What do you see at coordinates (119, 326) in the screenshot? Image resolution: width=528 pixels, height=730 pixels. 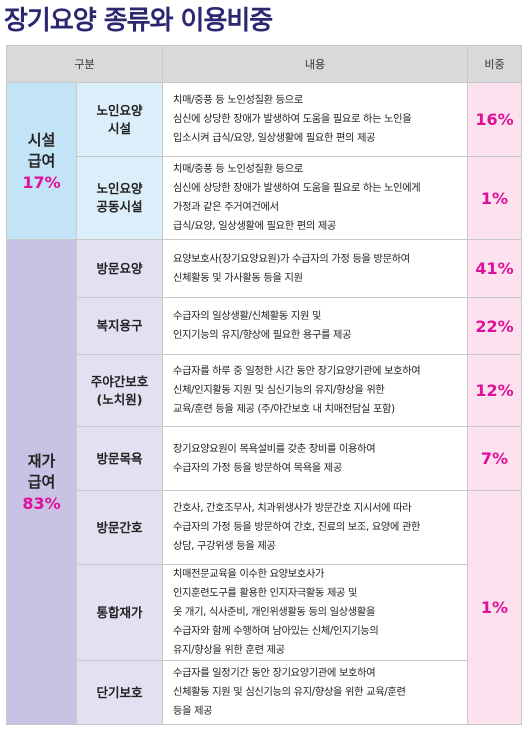 I see `row-name: 복지용구` at bounding box center [119, 326].